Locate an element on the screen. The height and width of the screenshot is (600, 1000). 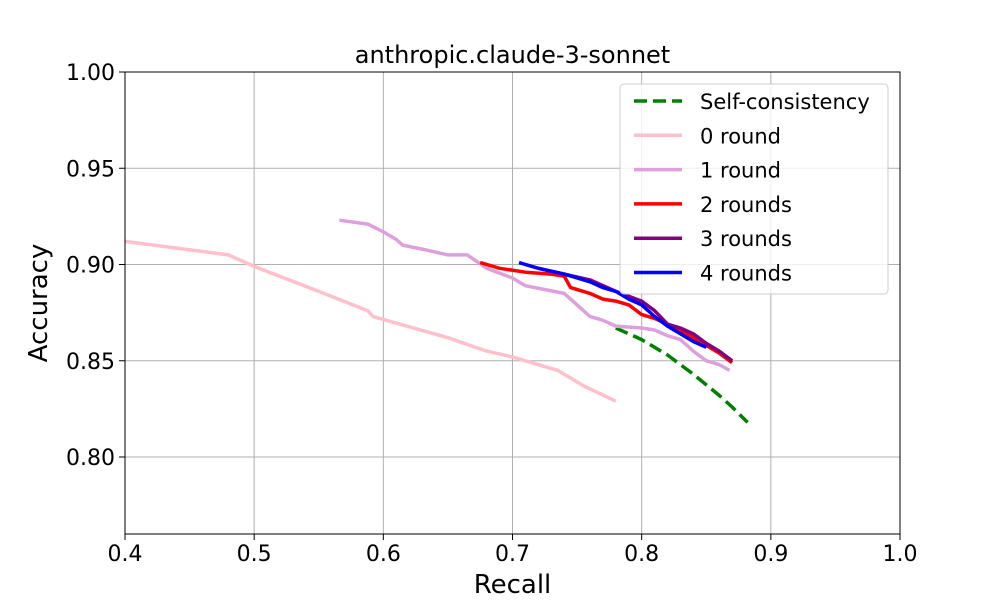
x-tick-label: 0.8 is located at coordinates (641, 554).